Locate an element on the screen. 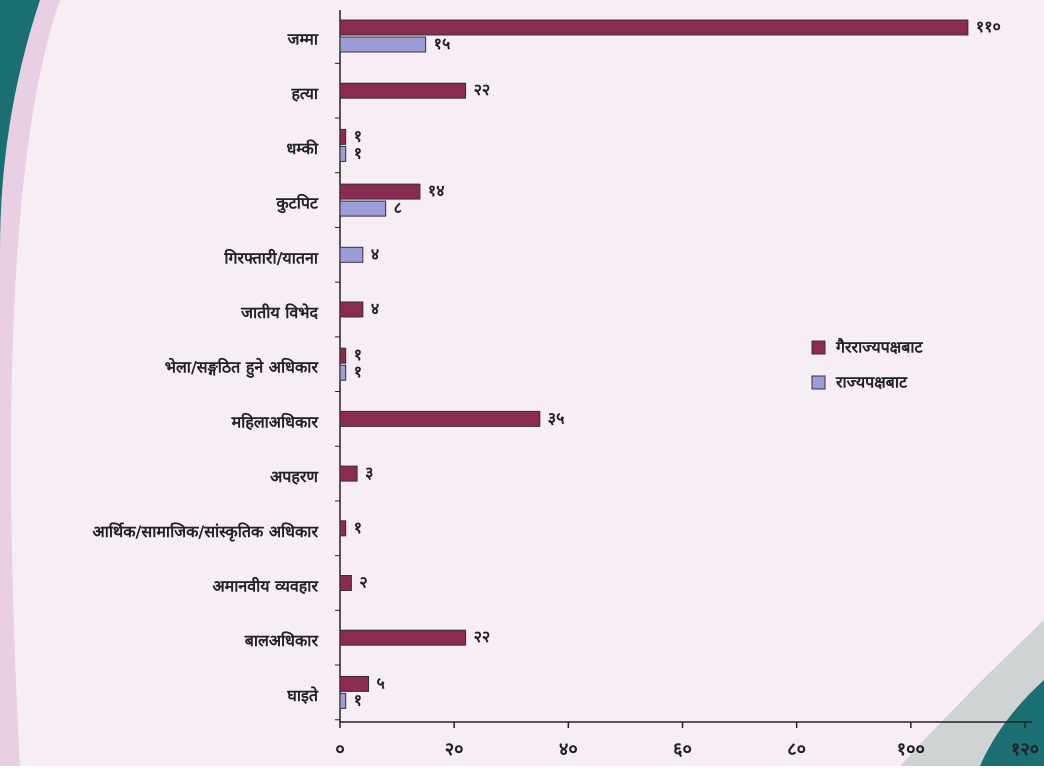  data-label: १४ is located at coordinates (436, 190).